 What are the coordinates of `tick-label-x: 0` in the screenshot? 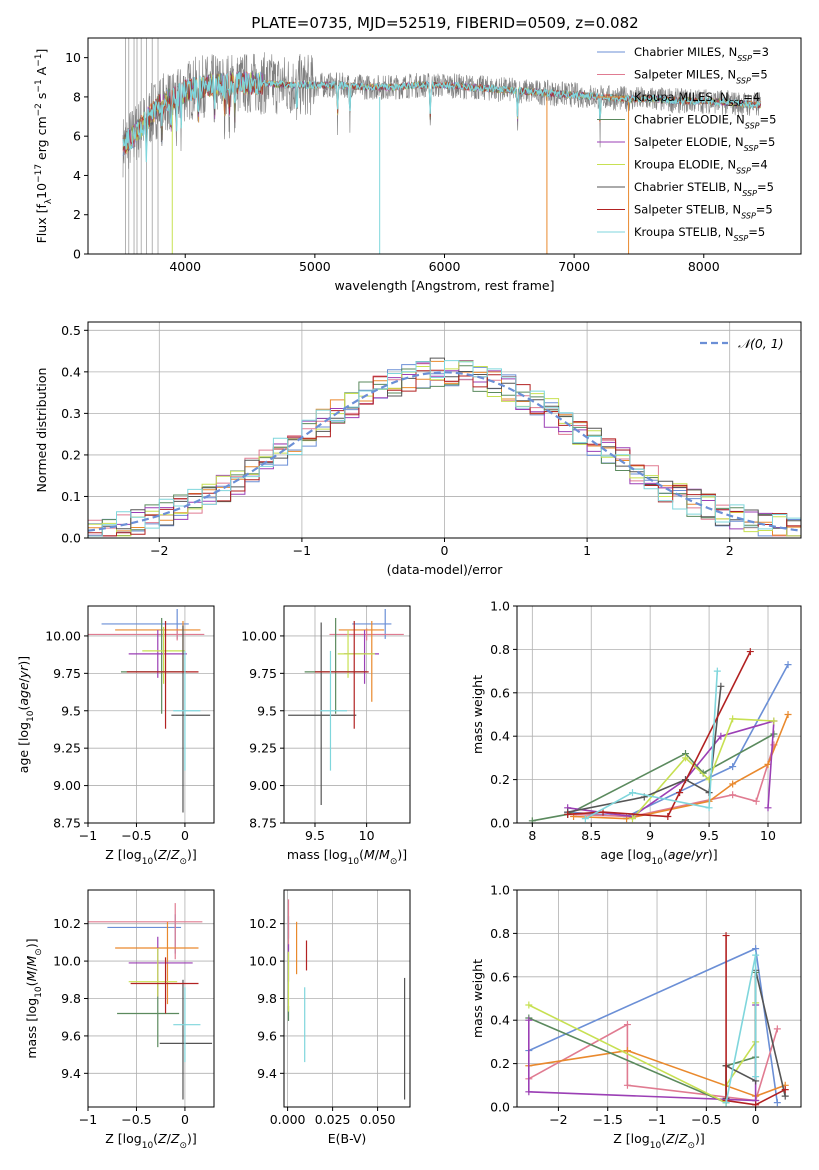 It's located at (756, 1119).